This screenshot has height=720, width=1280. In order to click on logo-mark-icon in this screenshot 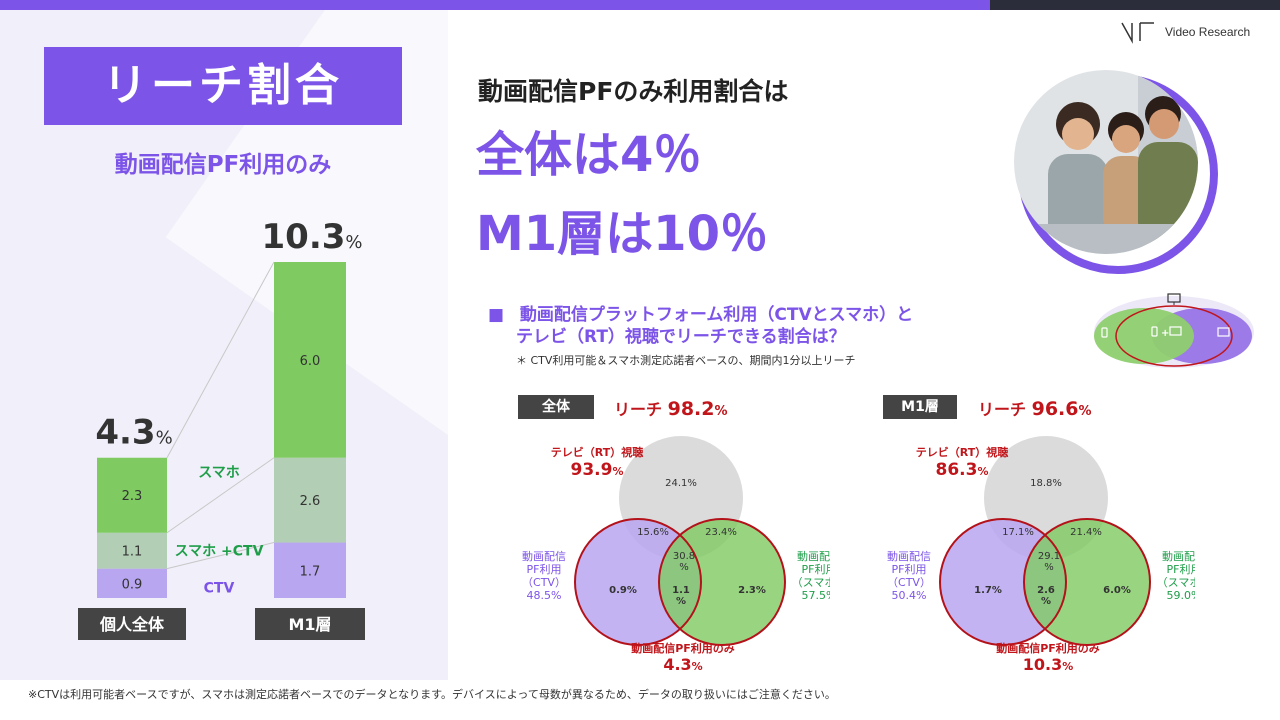, I will do `click(1137, 33)`.